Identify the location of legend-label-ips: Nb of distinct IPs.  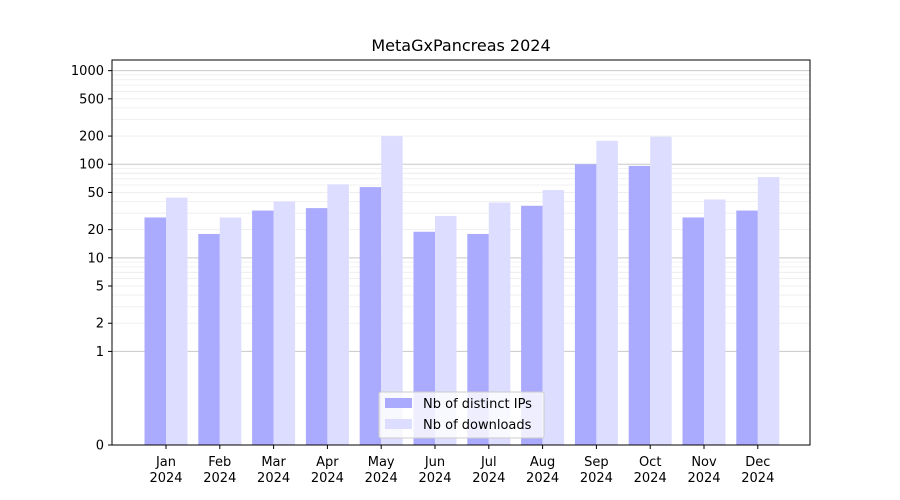
(477, 404).